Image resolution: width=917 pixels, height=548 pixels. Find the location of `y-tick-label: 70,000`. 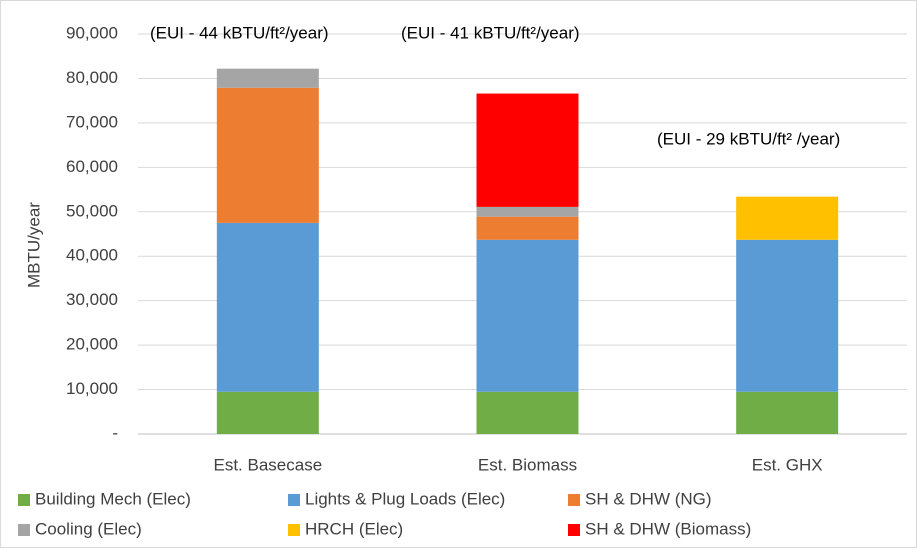

y-tick-label: 70,000 is located at coordinates (92, 121).